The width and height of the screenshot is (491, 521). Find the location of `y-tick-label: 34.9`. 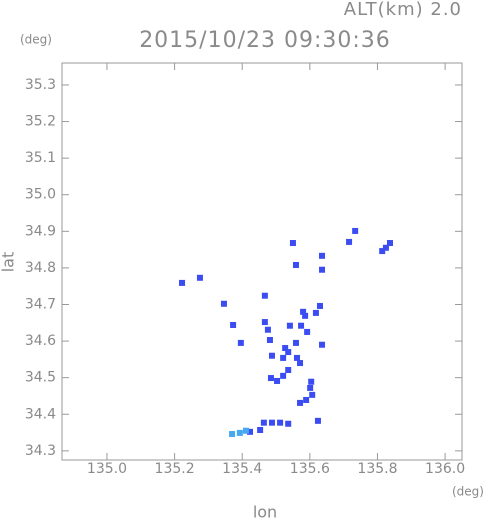

y-tick-label: 34.9 is located at coordinates (40, 231).